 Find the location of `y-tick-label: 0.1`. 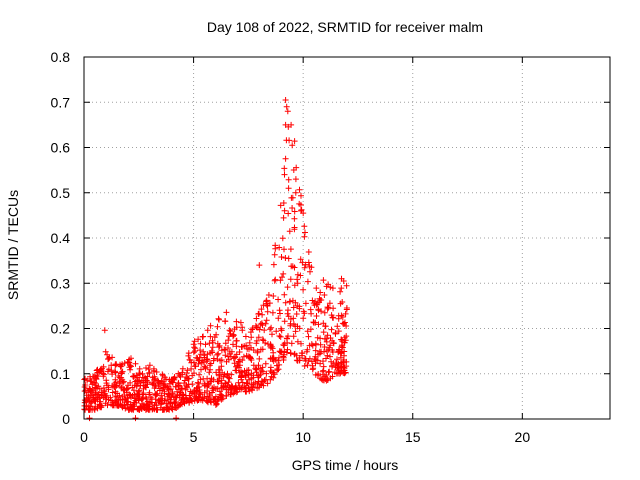

y-tick-label: 0.1 is located at coordinates (61, 374).